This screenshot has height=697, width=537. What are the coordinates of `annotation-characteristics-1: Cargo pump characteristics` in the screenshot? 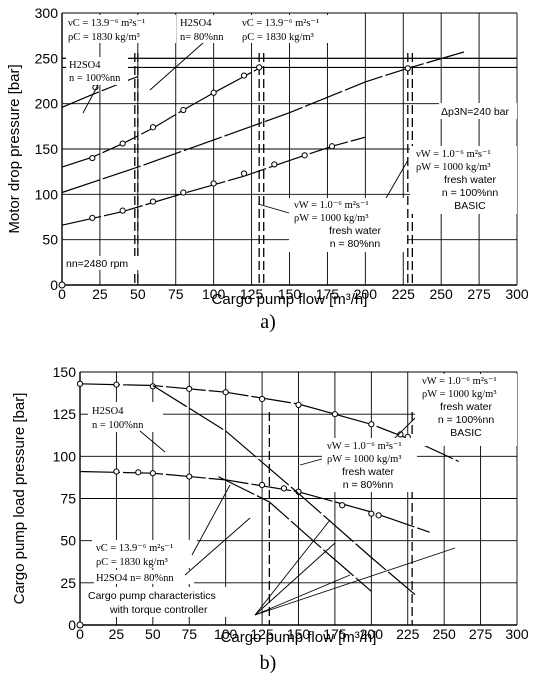 It's located at (152, 596).